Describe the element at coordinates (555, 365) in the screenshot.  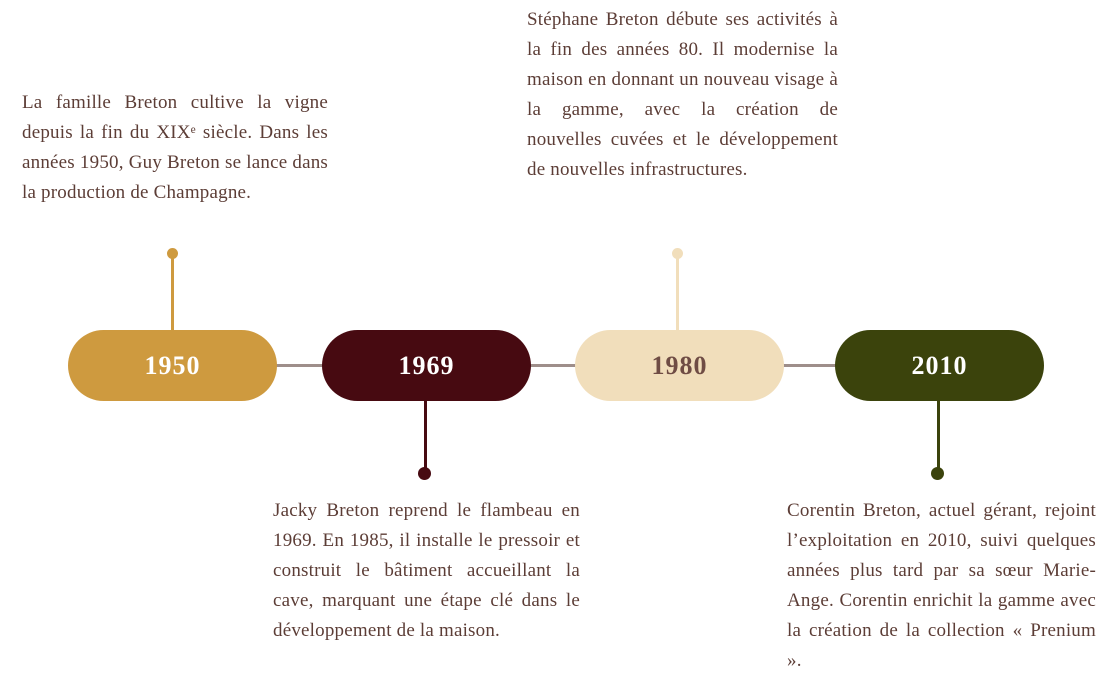
I see `timeline-axis-line` at that location.